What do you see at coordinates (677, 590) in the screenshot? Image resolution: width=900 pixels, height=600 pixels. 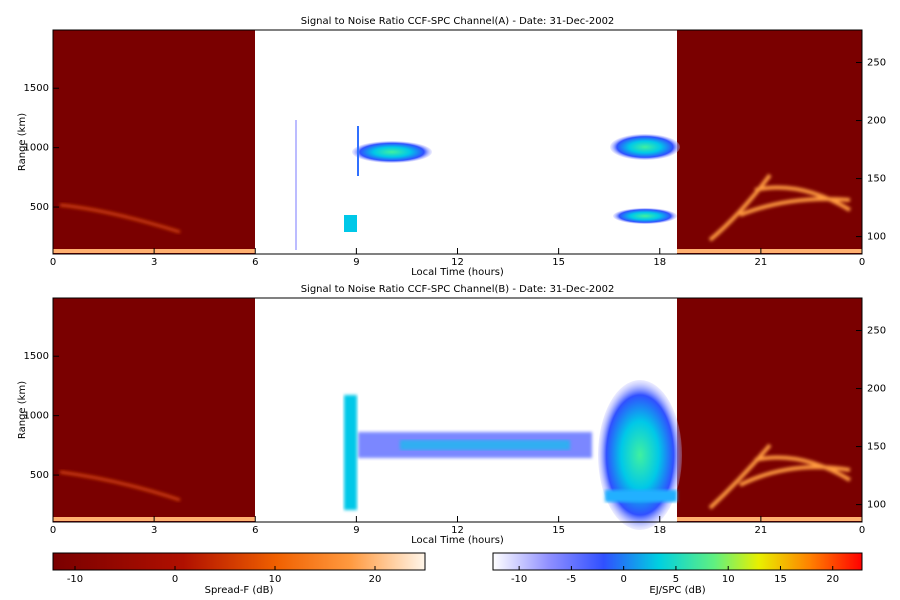 I see `colorbar-label: EJ/SPC (dB)` at bounding box center [677, 590].